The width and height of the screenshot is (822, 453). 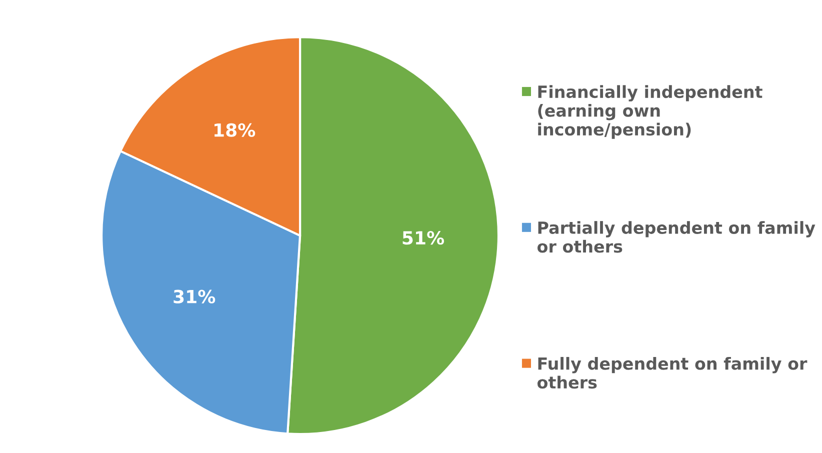 What do you see at coordinates (423, 238) in the screenshot?
I see `data-label: 51%` at bounding box center [423, 238].